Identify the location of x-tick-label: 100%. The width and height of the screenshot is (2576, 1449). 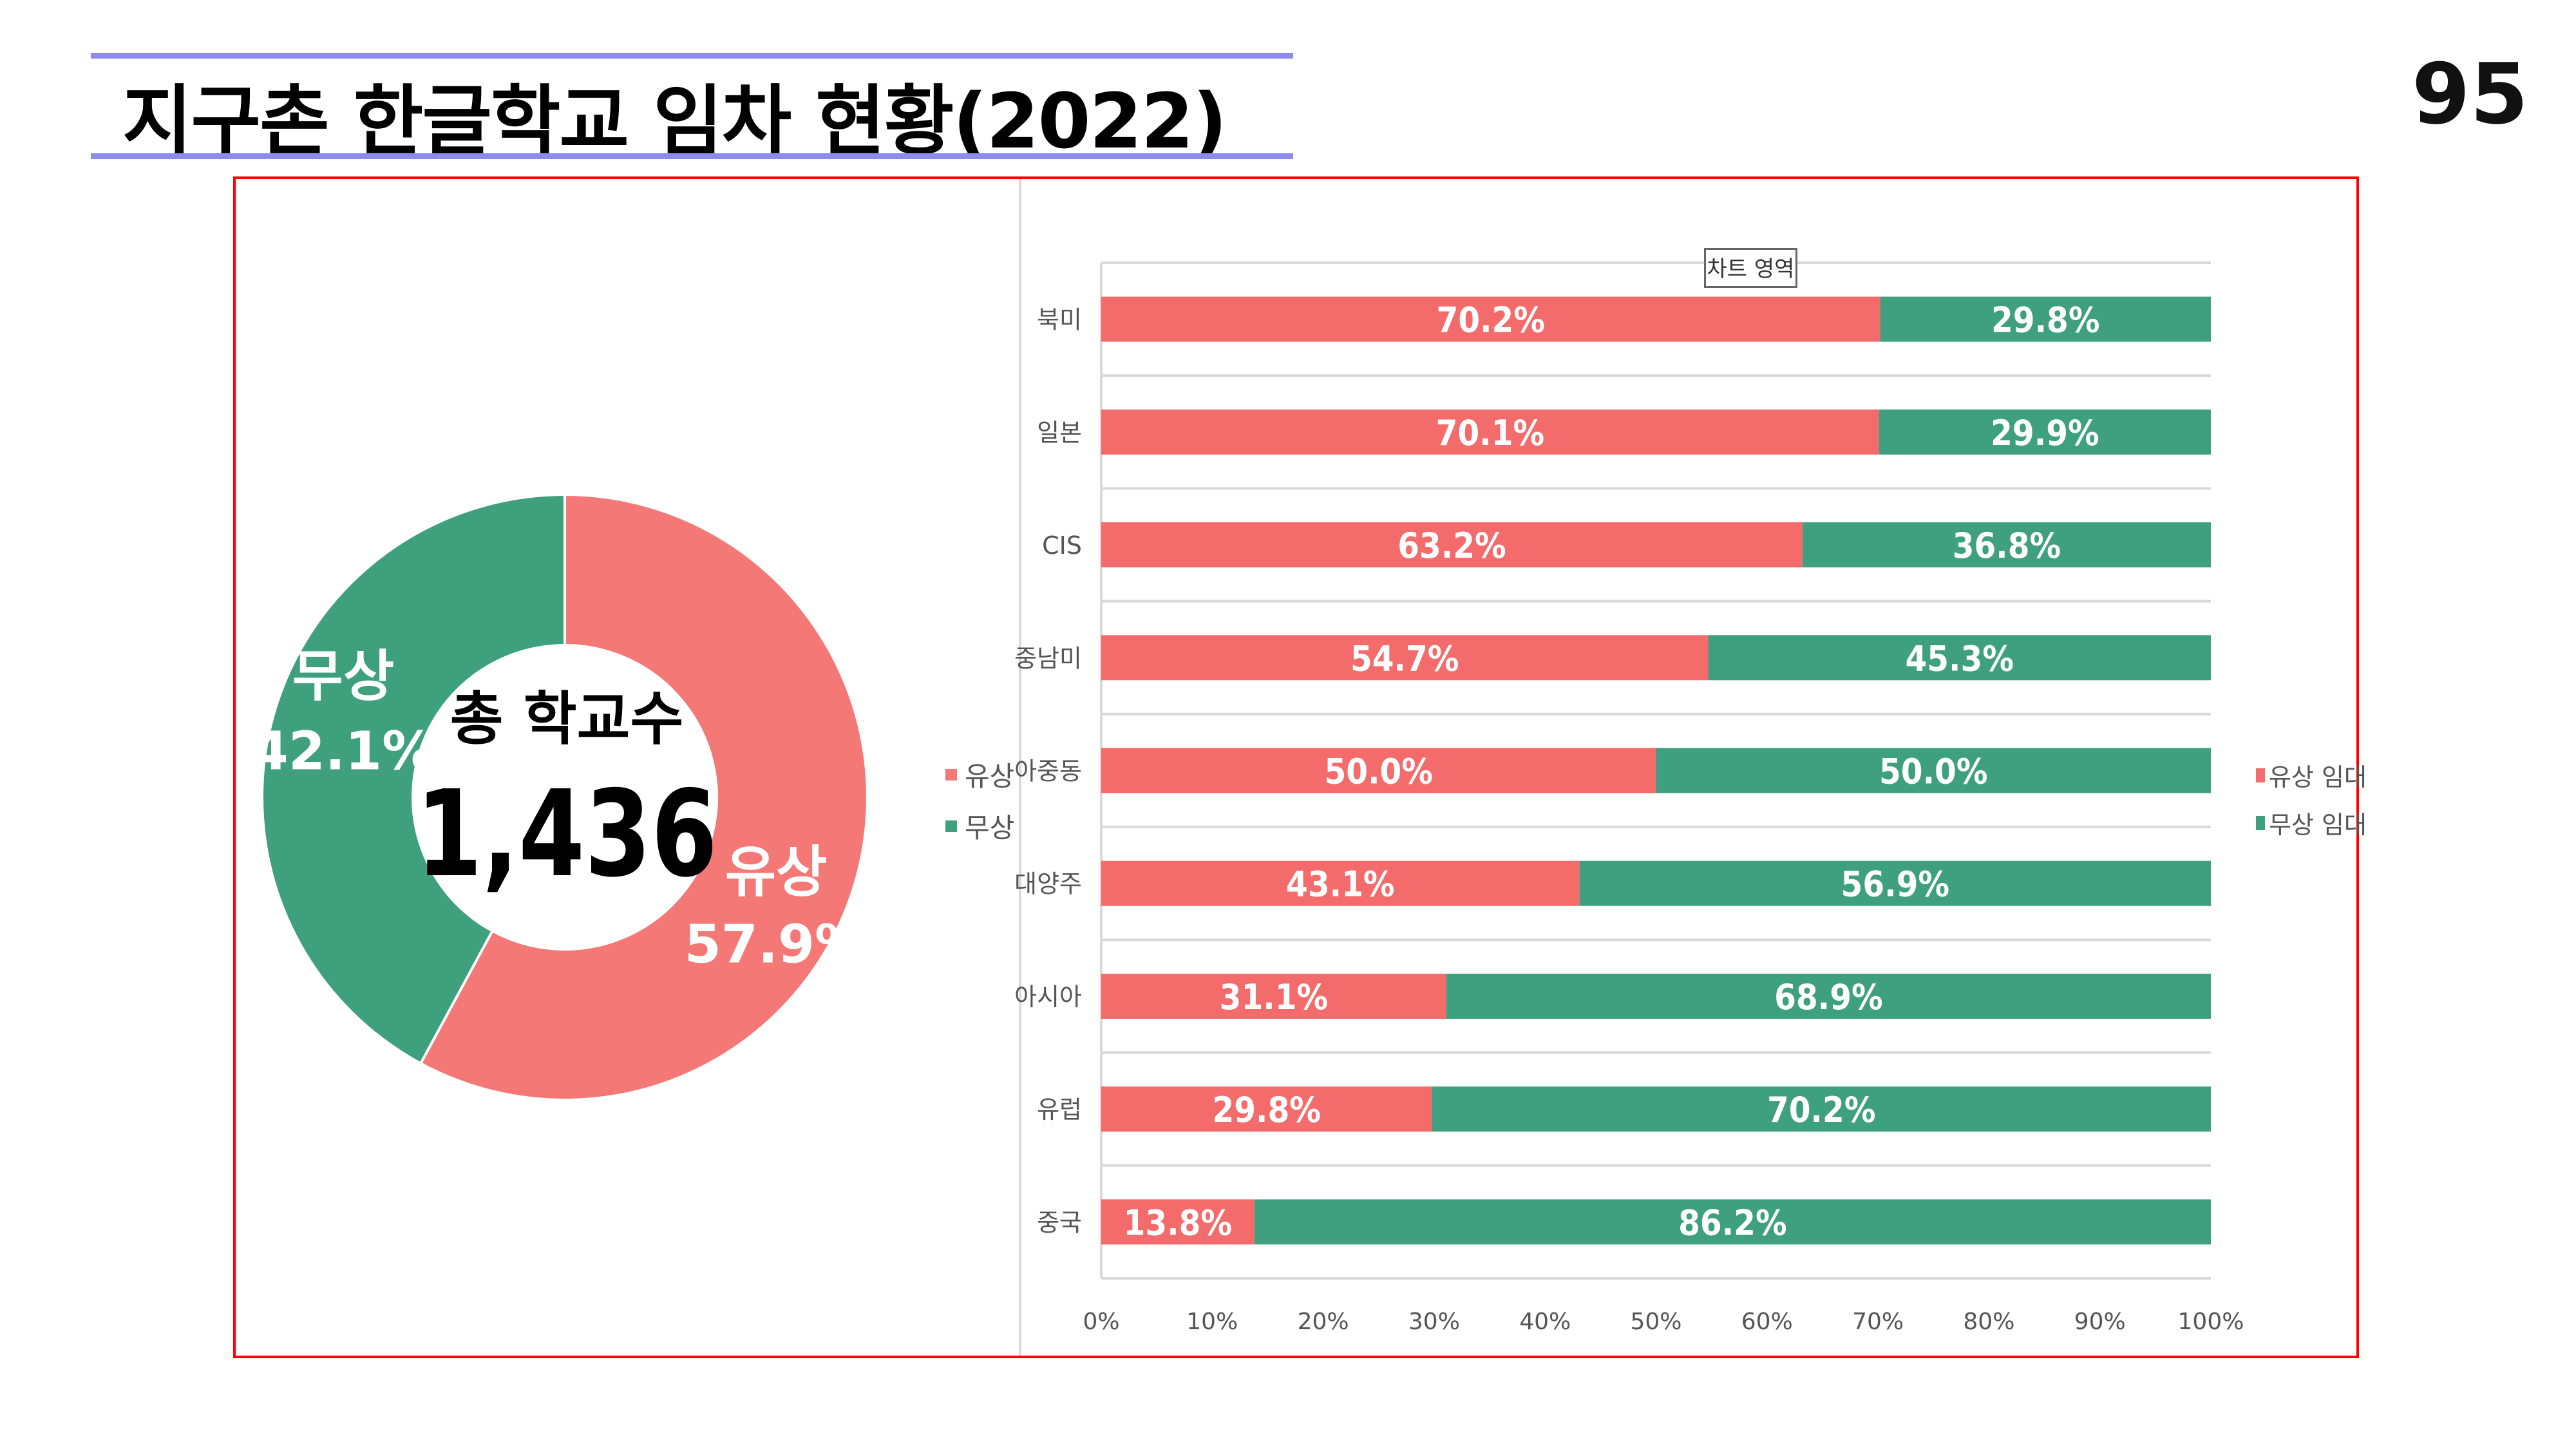
(2211, 1322).